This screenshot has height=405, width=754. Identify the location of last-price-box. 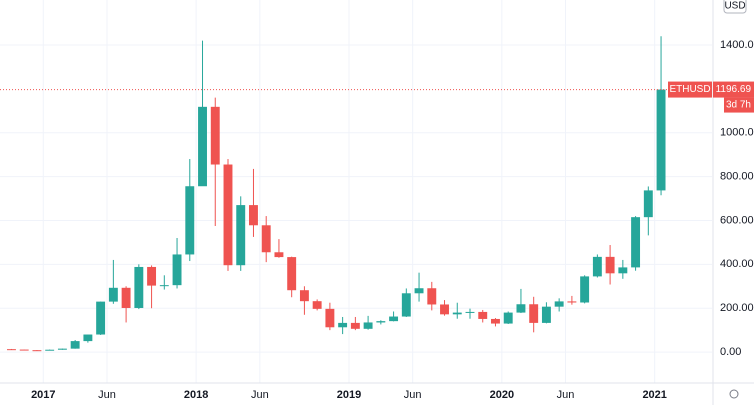
(733, 89).